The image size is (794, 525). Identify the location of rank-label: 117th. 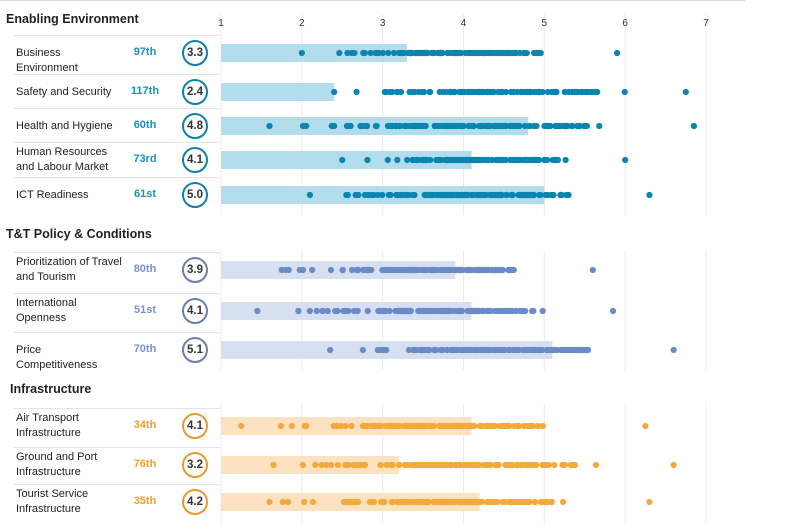
(145, 91).